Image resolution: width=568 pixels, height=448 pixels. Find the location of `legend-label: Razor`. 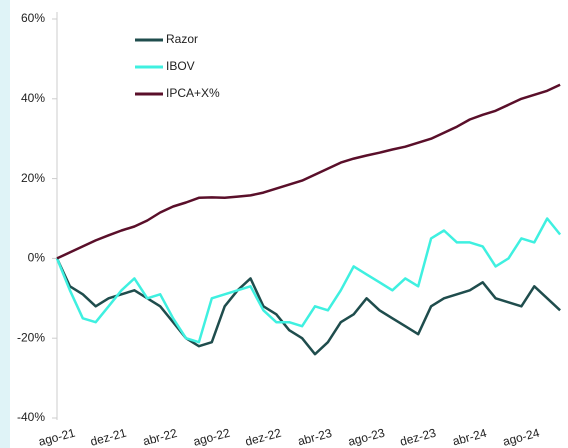

legend-label: Razor is located at coordinates (182, 39).